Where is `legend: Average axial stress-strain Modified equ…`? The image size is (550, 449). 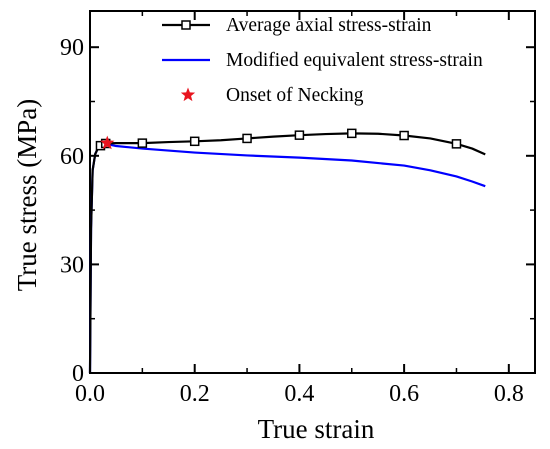
legend: Average axial stress-strain Modified equ… is located at coordinates (322, 60).